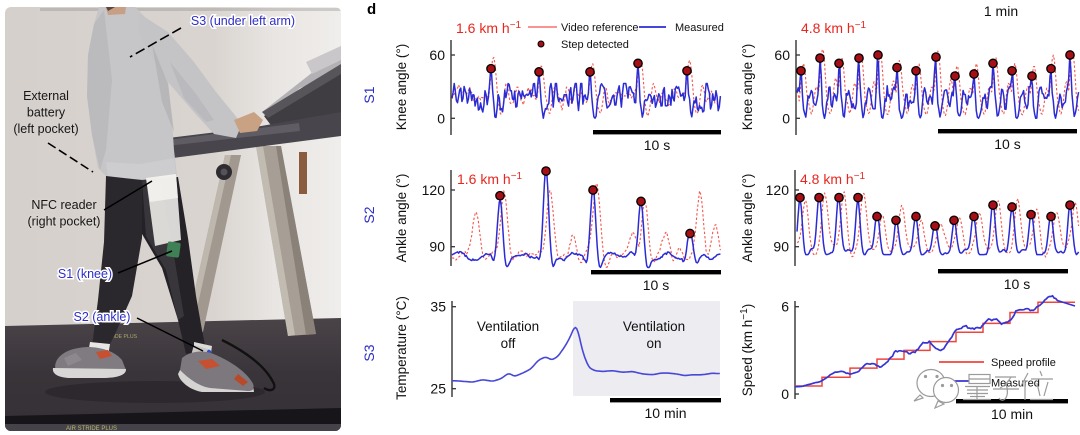 Image resolution: width=1080 pixels, height=435 pixels. Describe the element at coordinates (369, 214) in the screenshot. I see `svg-text: S2` at that location.